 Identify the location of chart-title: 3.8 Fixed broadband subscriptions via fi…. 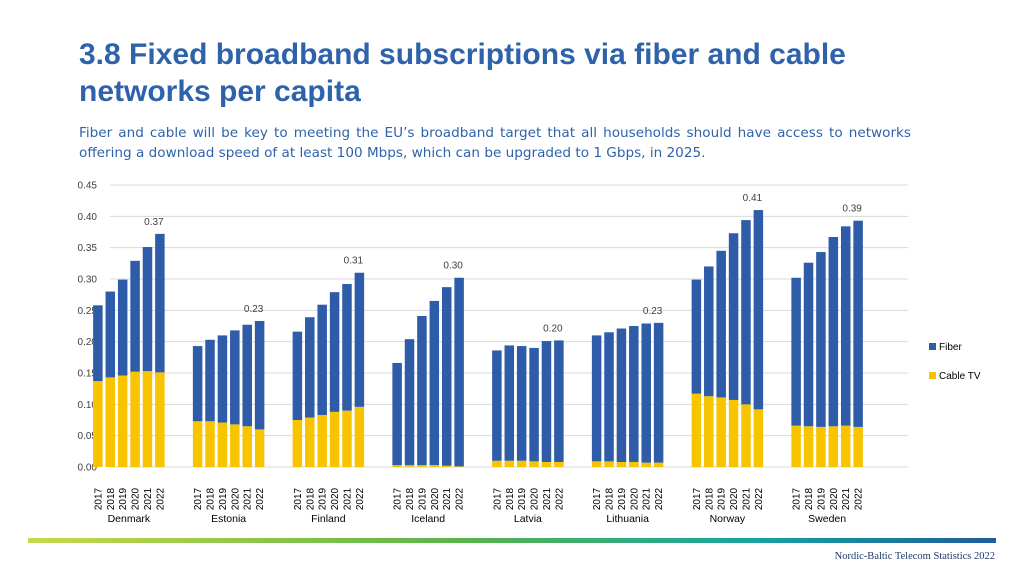
(462, 73).